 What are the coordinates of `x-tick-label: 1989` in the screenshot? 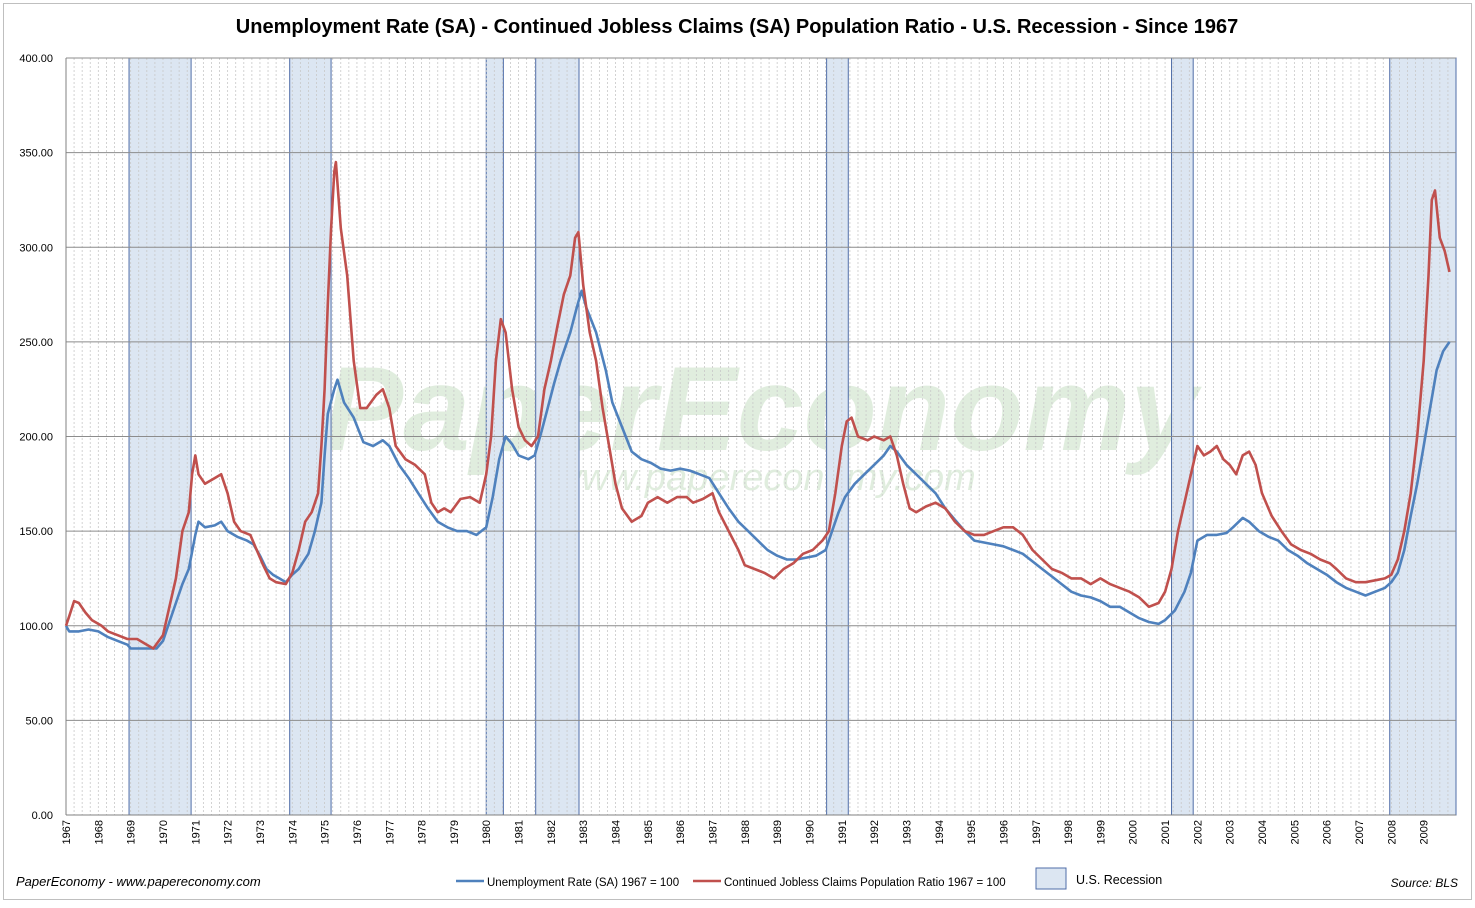 It's located at (778, 832).